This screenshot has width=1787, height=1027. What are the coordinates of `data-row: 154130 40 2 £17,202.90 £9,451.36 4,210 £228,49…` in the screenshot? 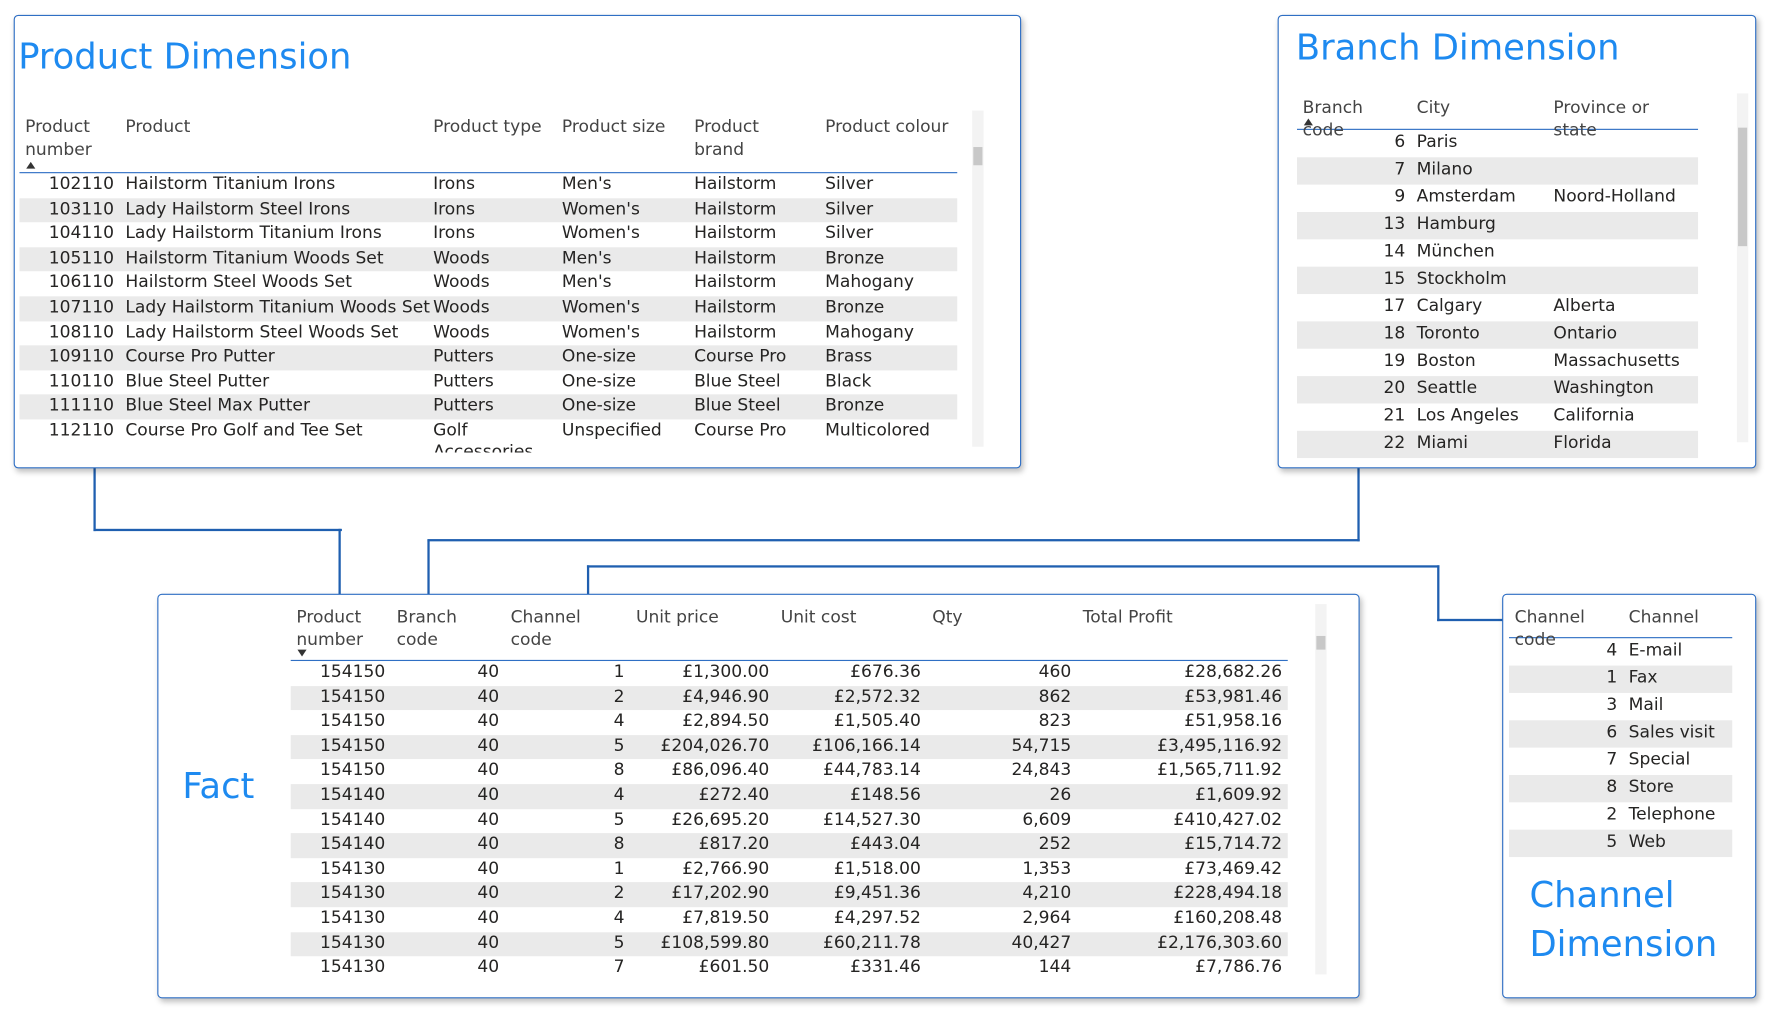 It's located at (789, 895).